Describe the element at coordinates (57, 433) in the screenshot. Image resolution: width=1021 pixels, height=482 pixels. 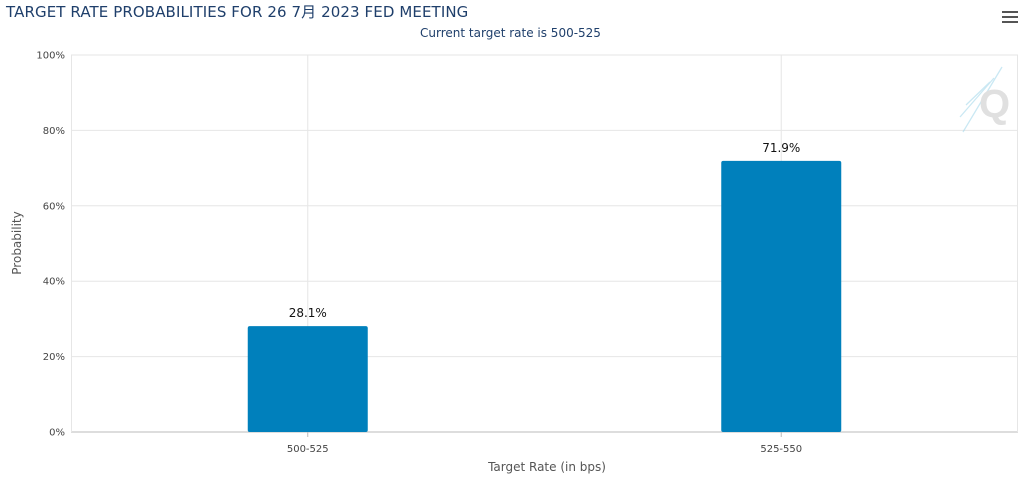
I see `y-tick-label: 0%` at that location.